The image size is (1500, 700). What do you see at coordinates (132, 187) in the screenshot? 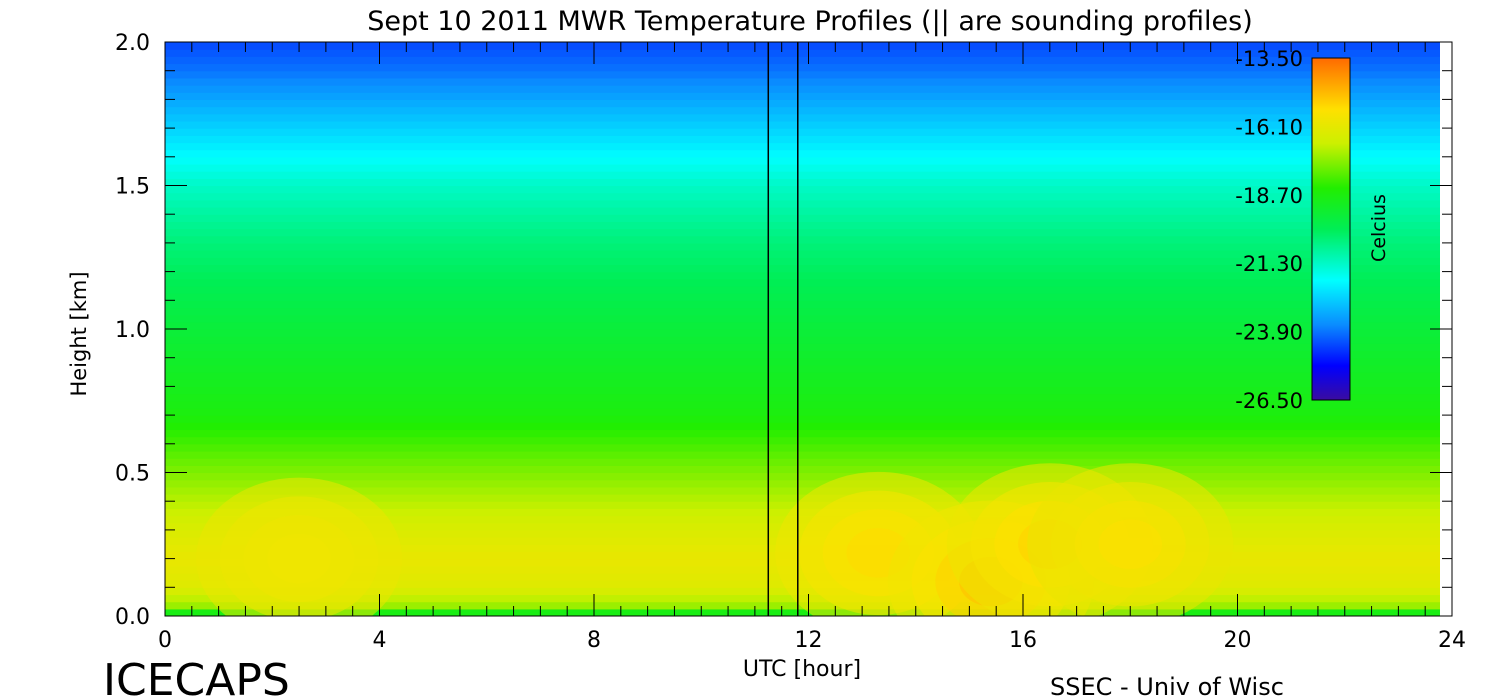
I see `y-tick-label: 1.5` at bounding box center [132, 187].